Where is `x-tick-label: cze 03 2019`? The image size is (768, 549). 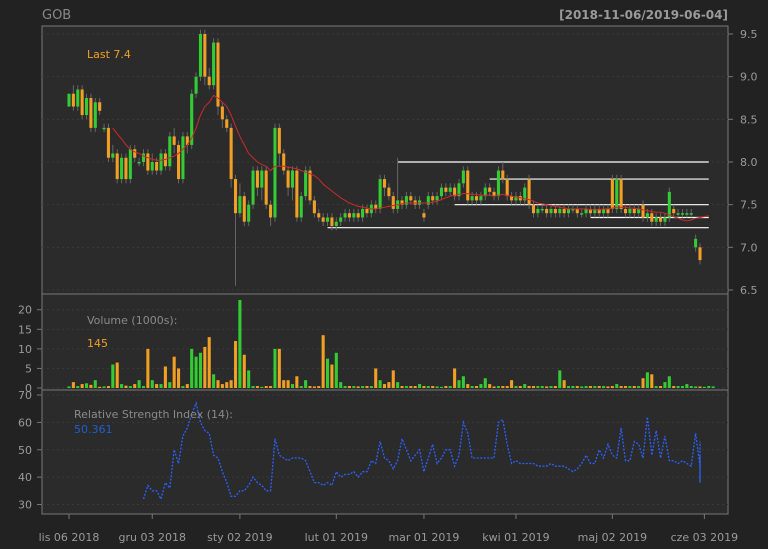
x-tick-label: cze 03 2019 is located at coordinates (705, 537).